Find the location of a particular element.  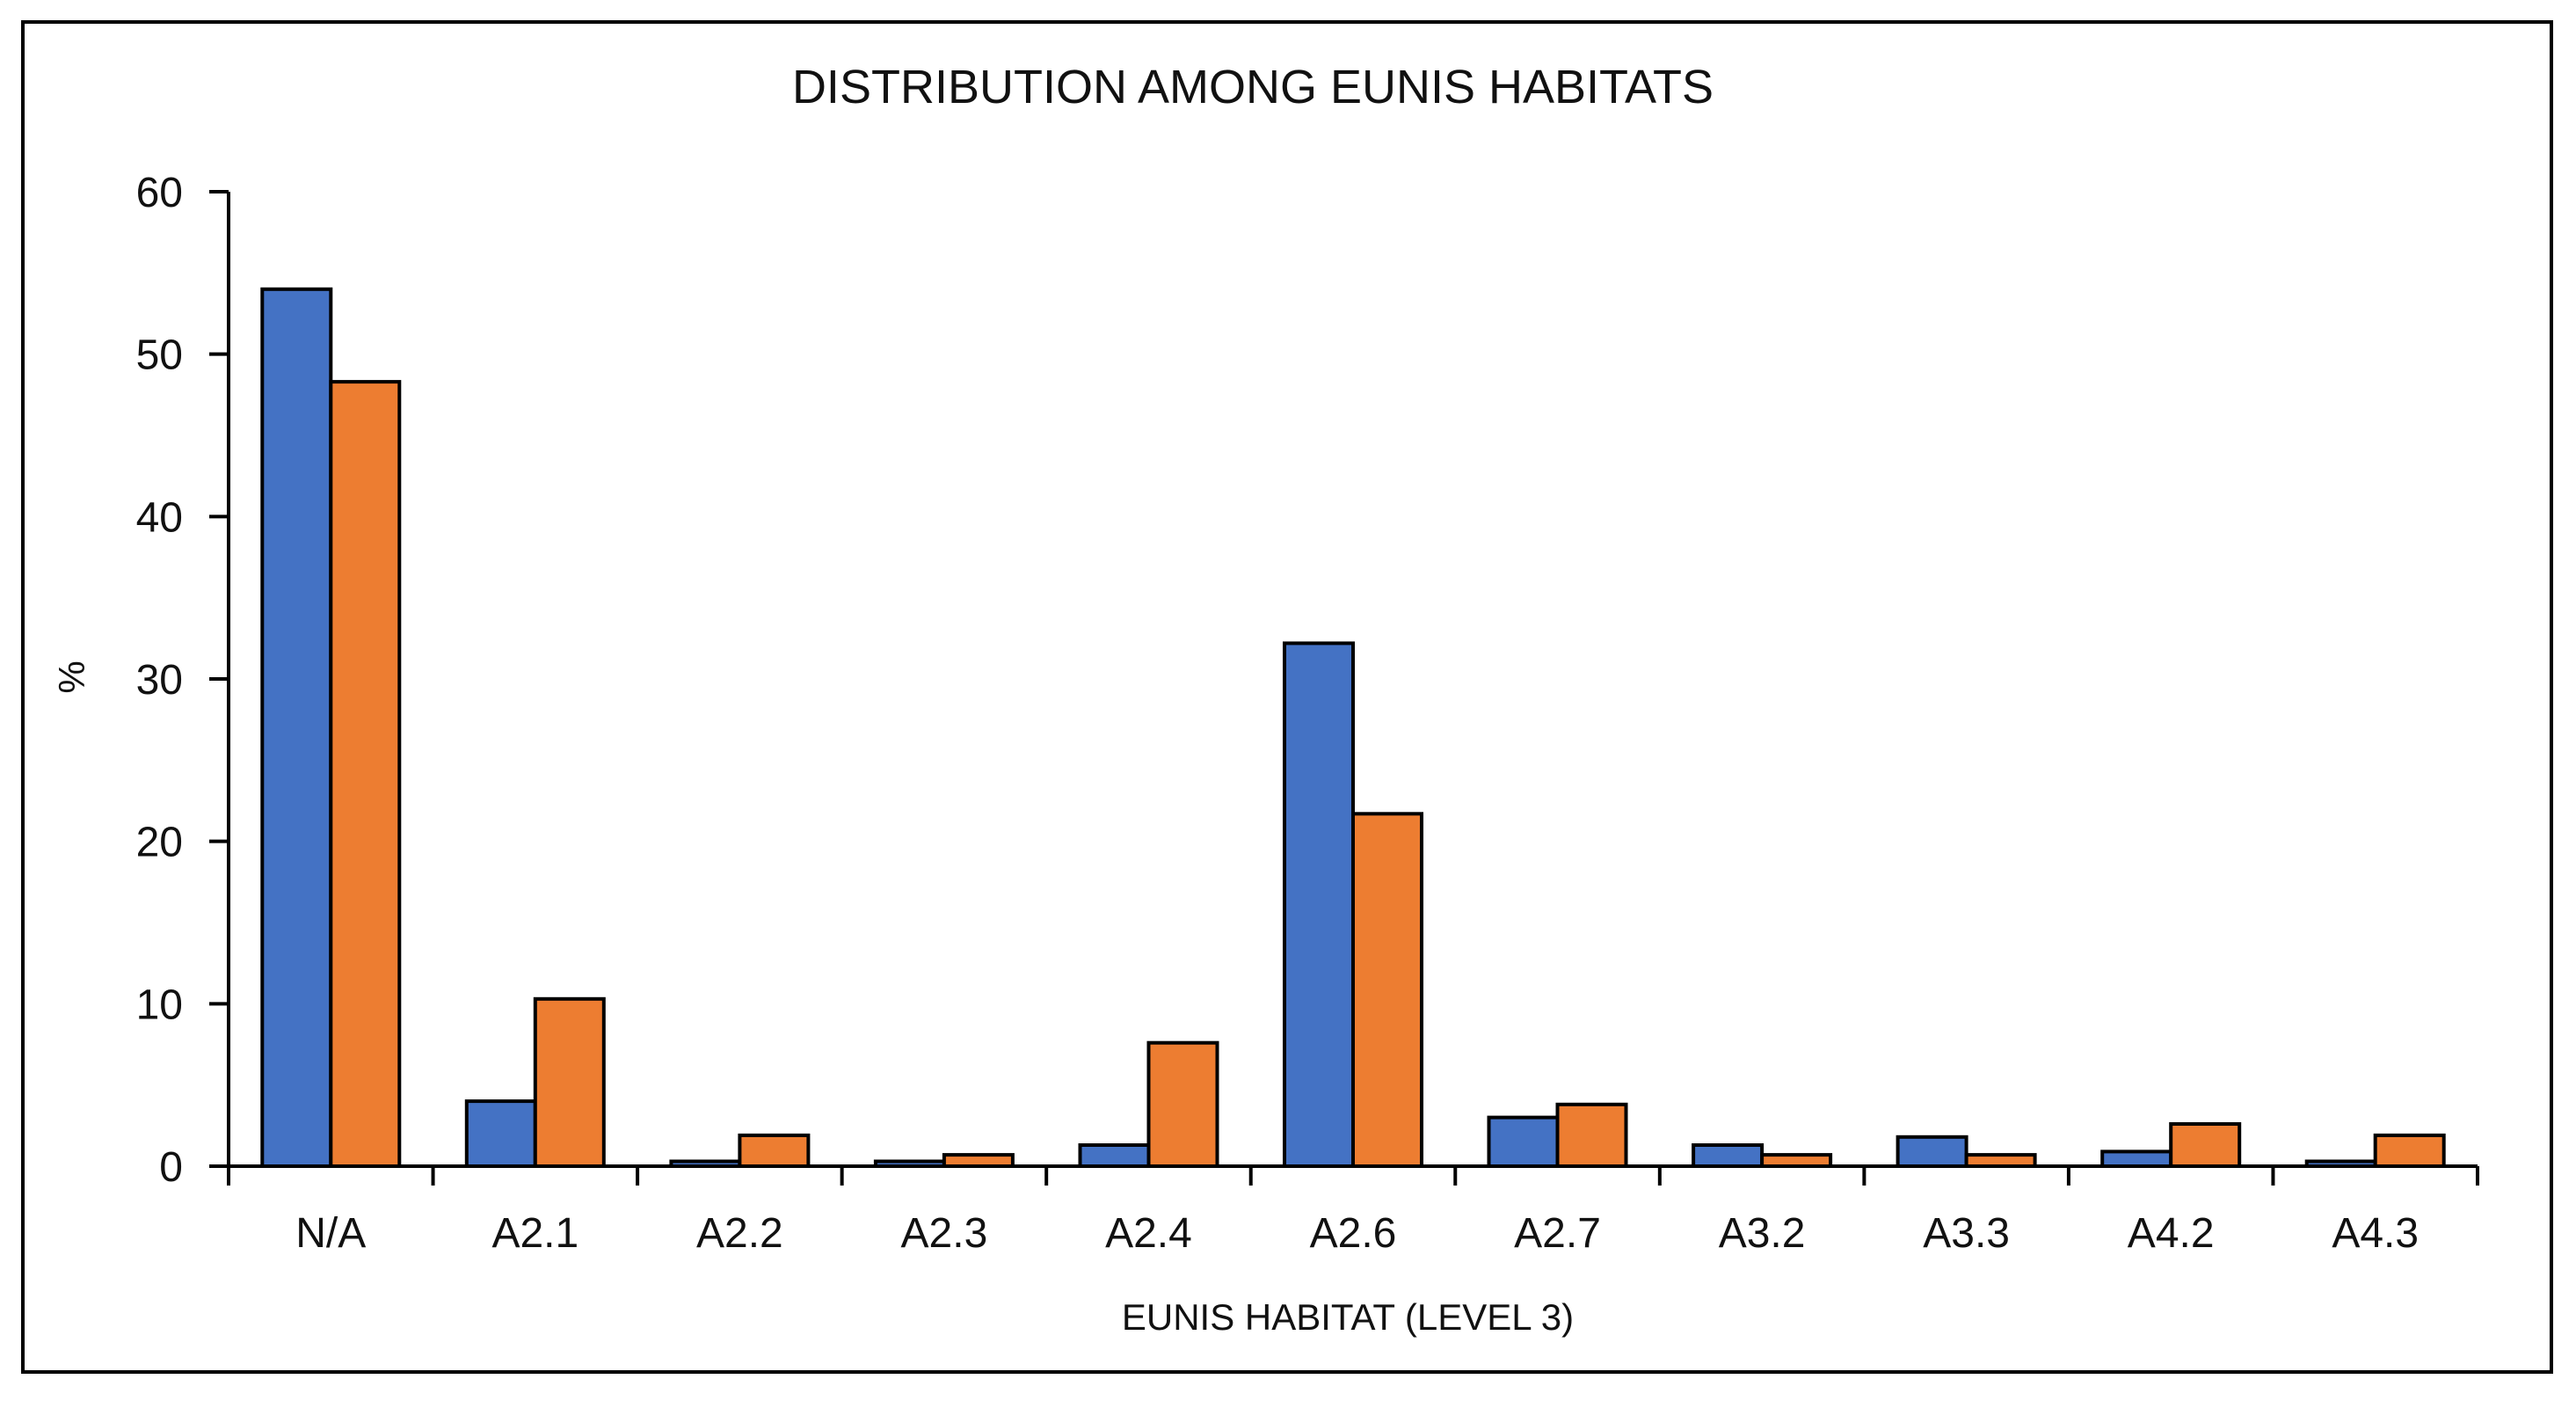

y-axis-title: % is located at coordinates (71, 676).